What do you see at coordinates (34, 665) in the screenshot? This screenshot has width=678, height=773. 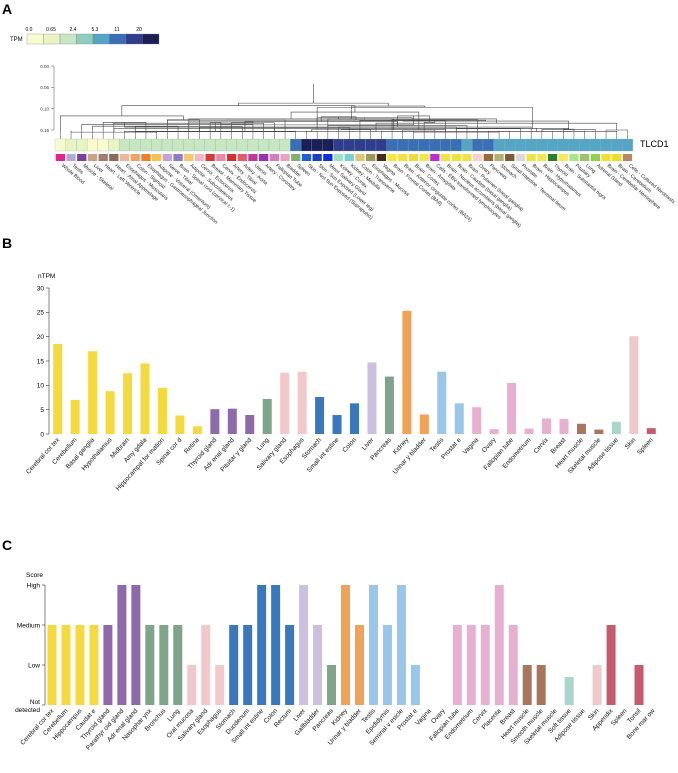 I see `y-tick-label: Low` at bounding box center [34, 665].